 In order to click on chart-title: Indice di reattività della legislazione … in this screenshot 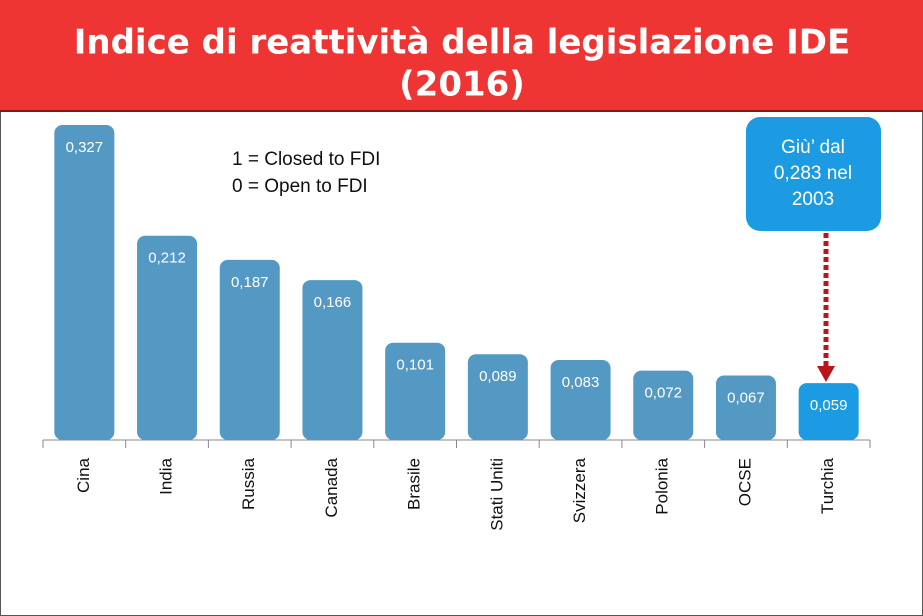, I will do `click(462, 43)`.